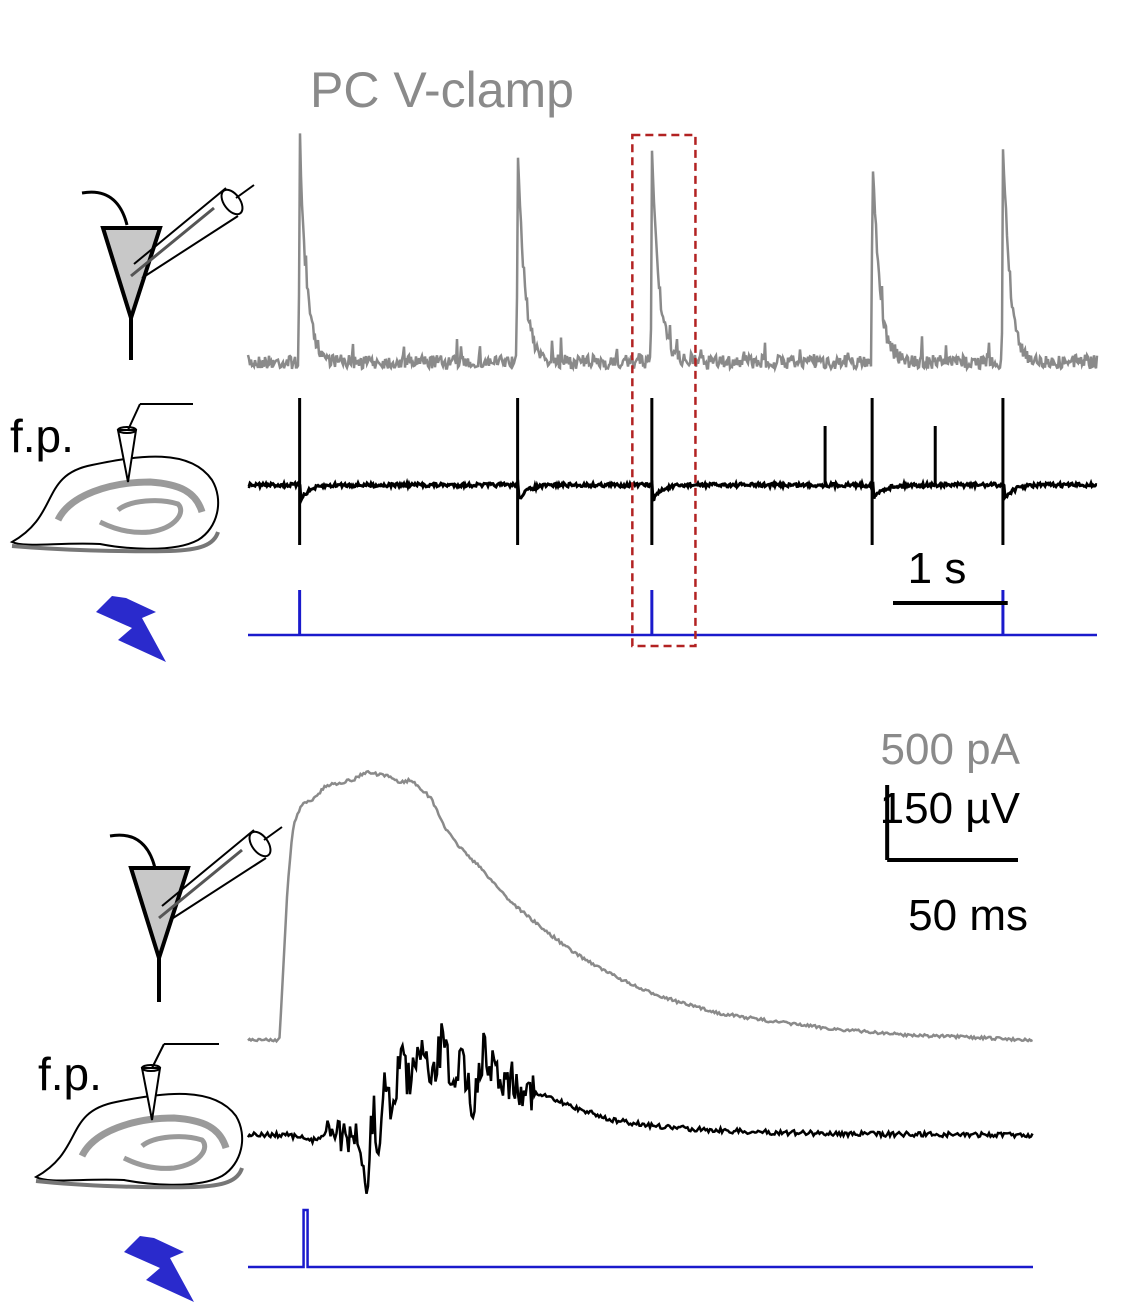 This screenshot has width=1135, height=1303. Describe the element at coordinates (937, 568) in the screenshot. I see `scalebar-time-label: 1 s` at that location.